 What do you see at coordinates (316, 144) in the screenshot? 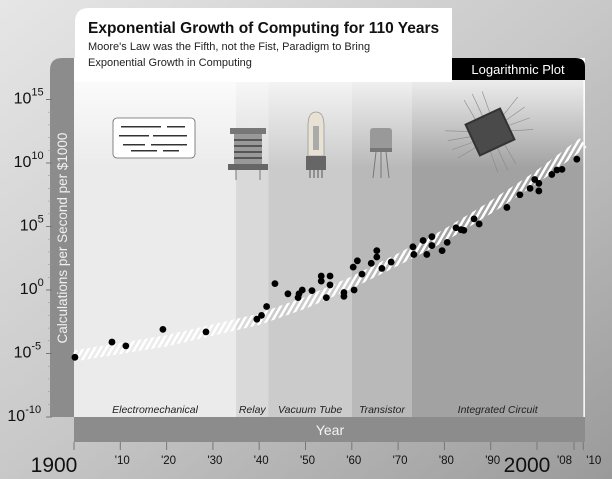
I see `vacuum-tube-icon` at bounding box center [316, 144].